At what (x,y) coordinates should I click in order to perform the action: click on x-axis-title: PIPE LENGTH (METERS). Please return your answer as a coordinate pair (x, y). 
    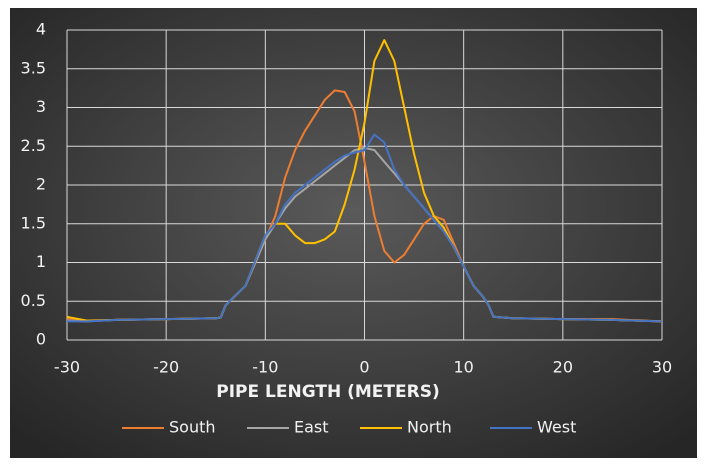
    Looking at the image, I should click on (327, 392).